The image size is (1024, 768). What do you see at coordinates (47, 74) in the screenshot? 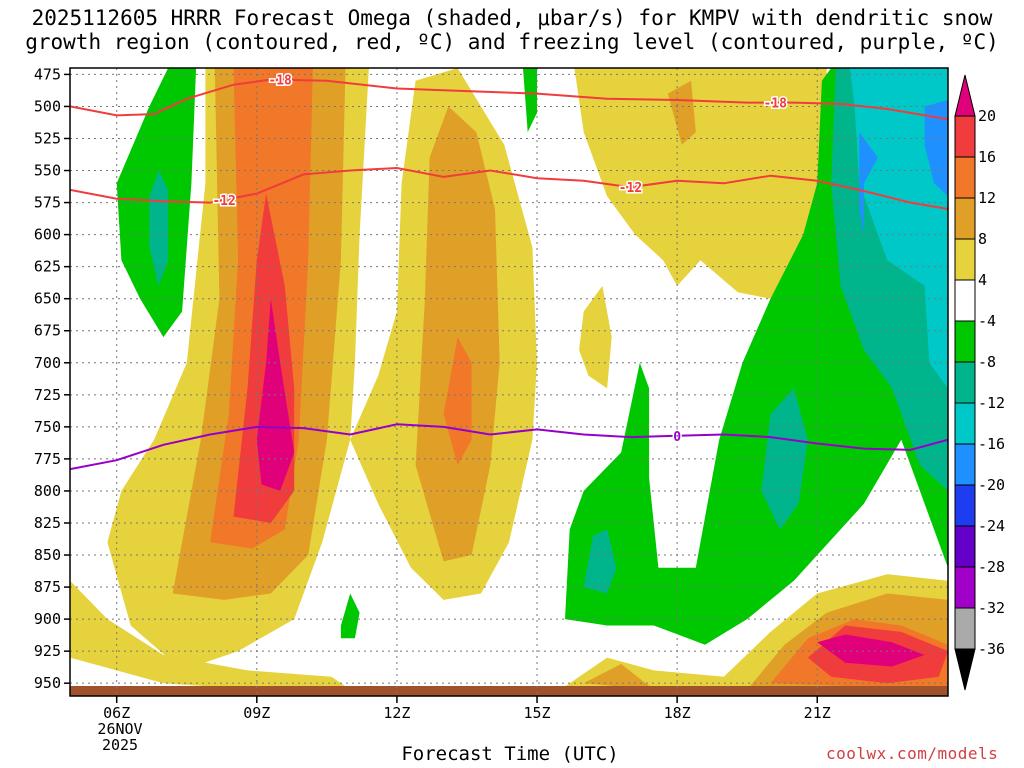
I see `y-tick-label-0: 475` at bounding box center [47, 74].